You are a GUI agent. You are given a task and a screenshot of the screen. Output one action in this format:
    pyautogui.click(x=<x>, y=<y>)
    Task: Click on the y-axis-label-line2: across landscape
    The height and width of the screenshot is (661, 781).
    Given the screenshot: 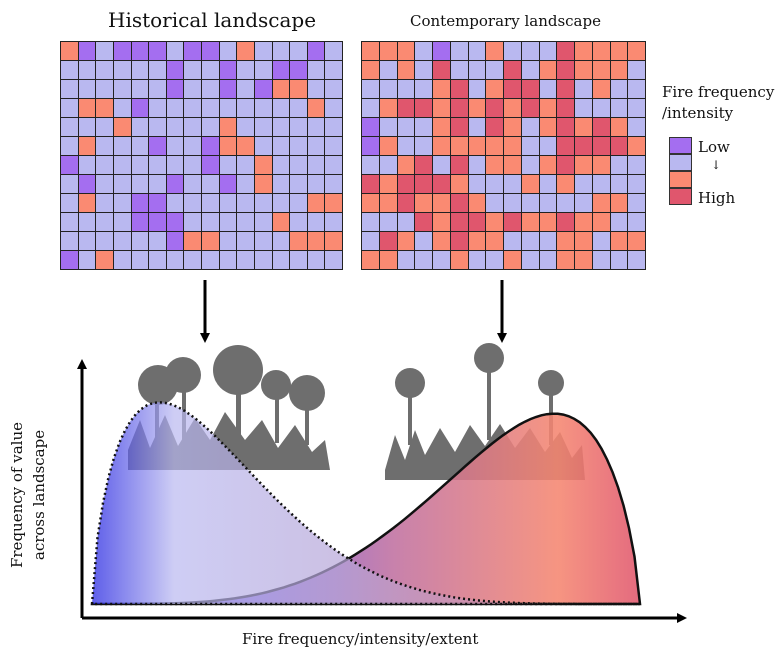 What is the action you would take?
    pyautogui.click(x=39, y=495)
    